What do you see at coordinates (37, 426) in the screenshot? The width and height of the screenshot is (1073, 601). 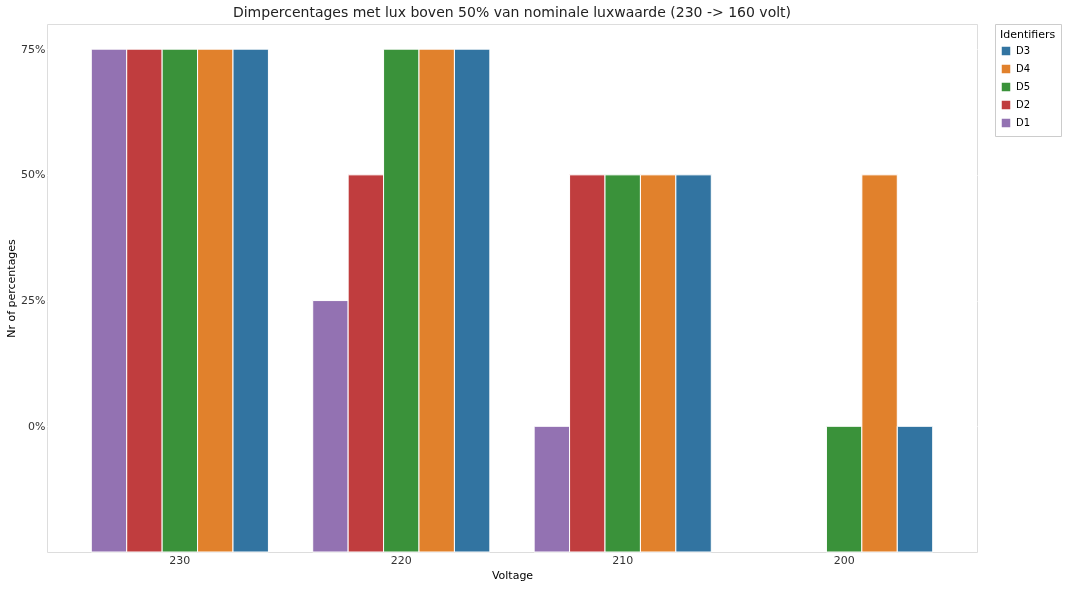 I see `y-tick-label: 0%` at bounding box center [37, 426].